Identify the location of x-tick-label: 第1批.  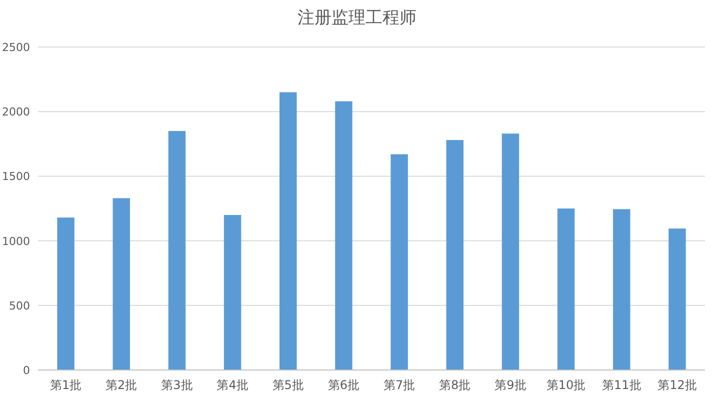
(66, 385).